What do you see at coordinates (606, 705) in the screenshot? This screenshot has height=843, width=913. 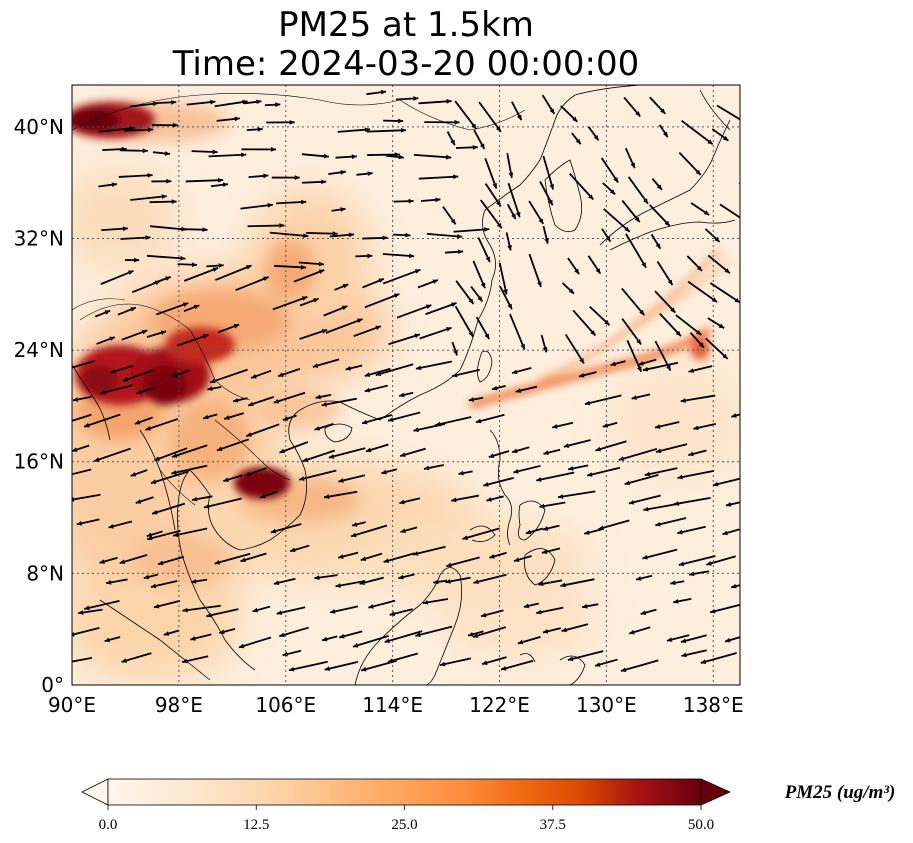 I see `lon-tick-label: 130°E` at bounding box center [606, 705].